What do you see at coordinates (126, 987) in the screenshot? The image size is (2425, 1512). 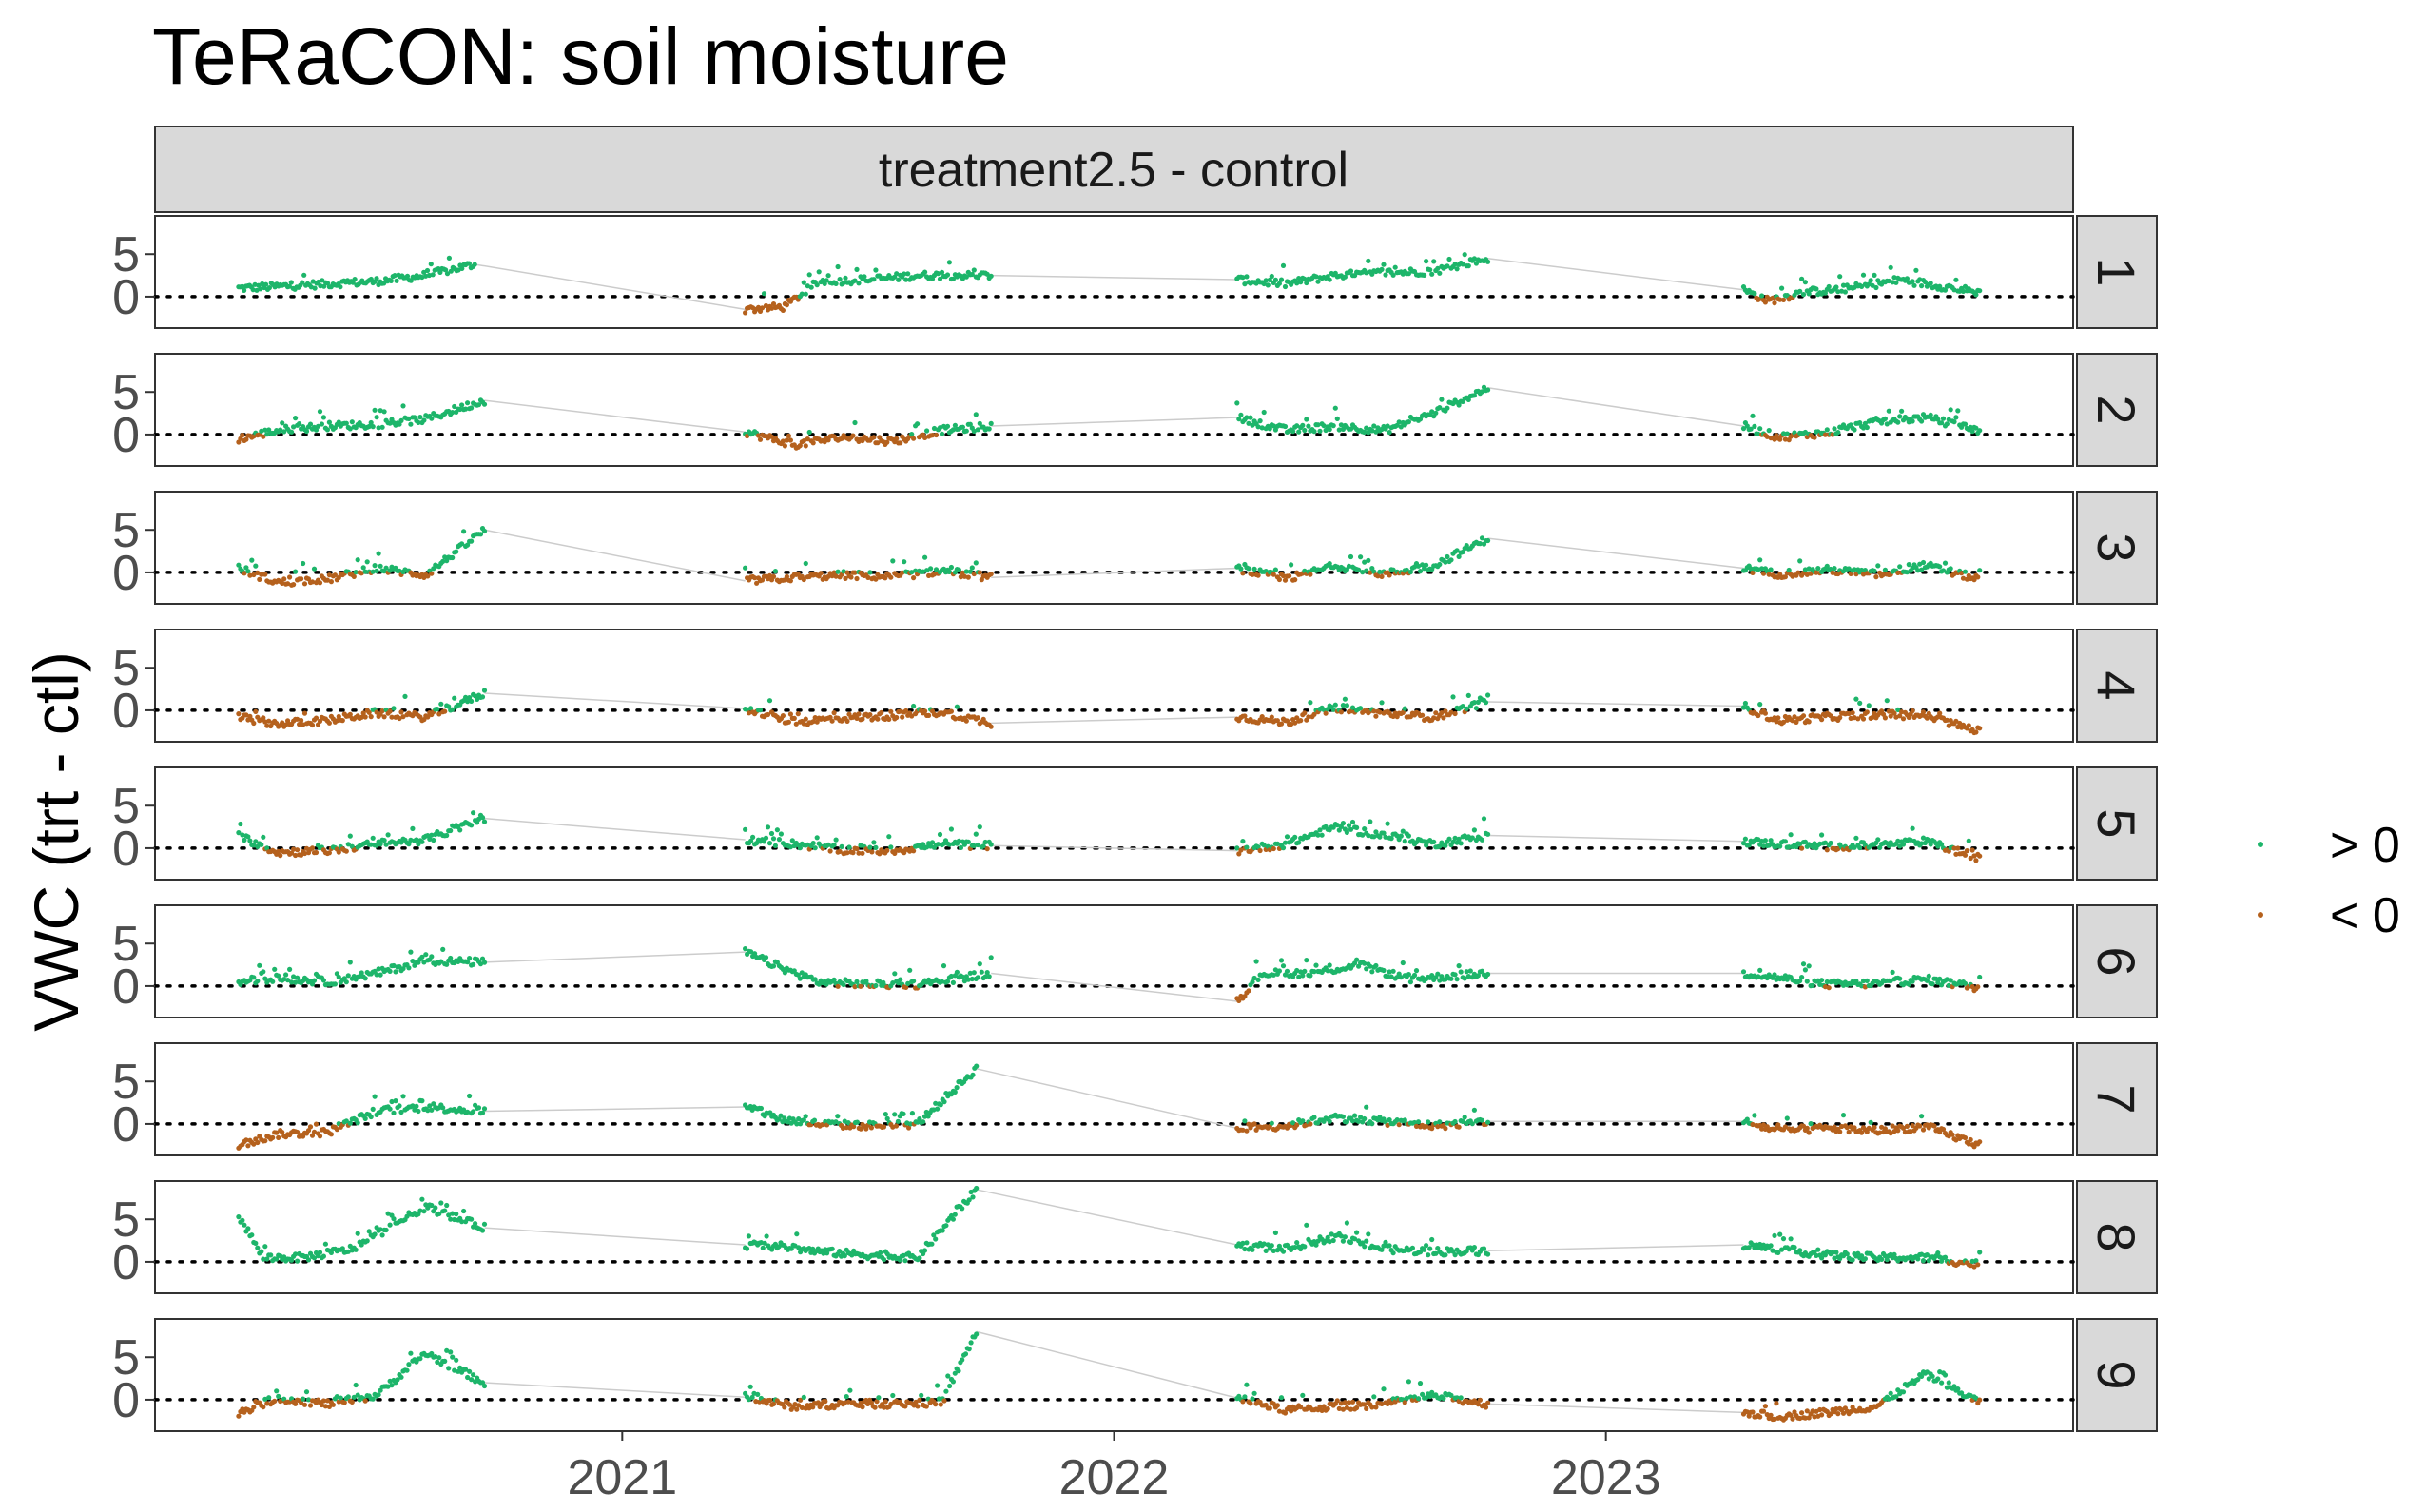 I see `y-tick-label: 0` at bounding box center [126, 987].